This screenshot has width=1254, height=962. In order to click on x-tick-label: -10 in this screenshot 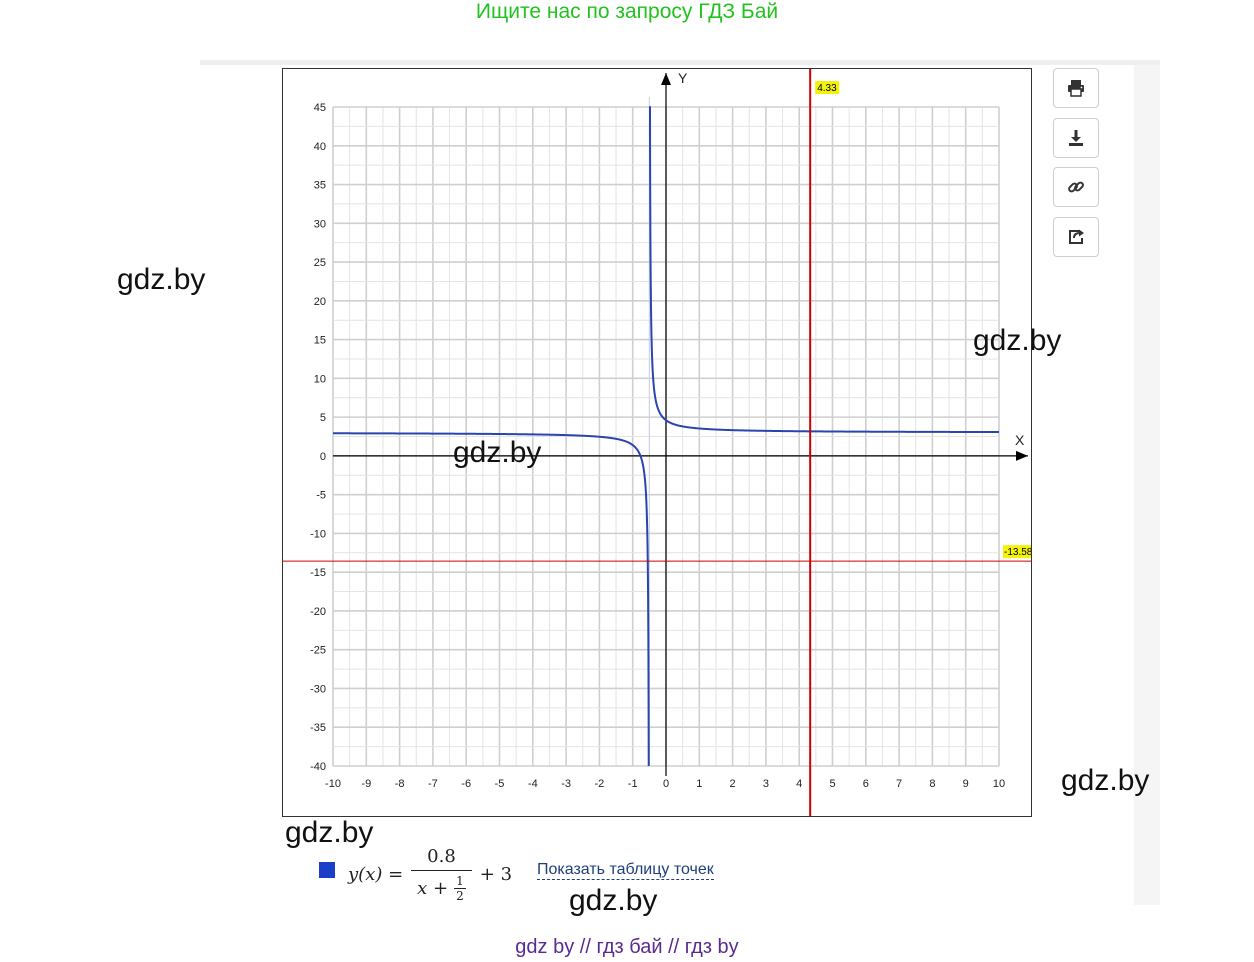, I will do `click(333, 784)`.